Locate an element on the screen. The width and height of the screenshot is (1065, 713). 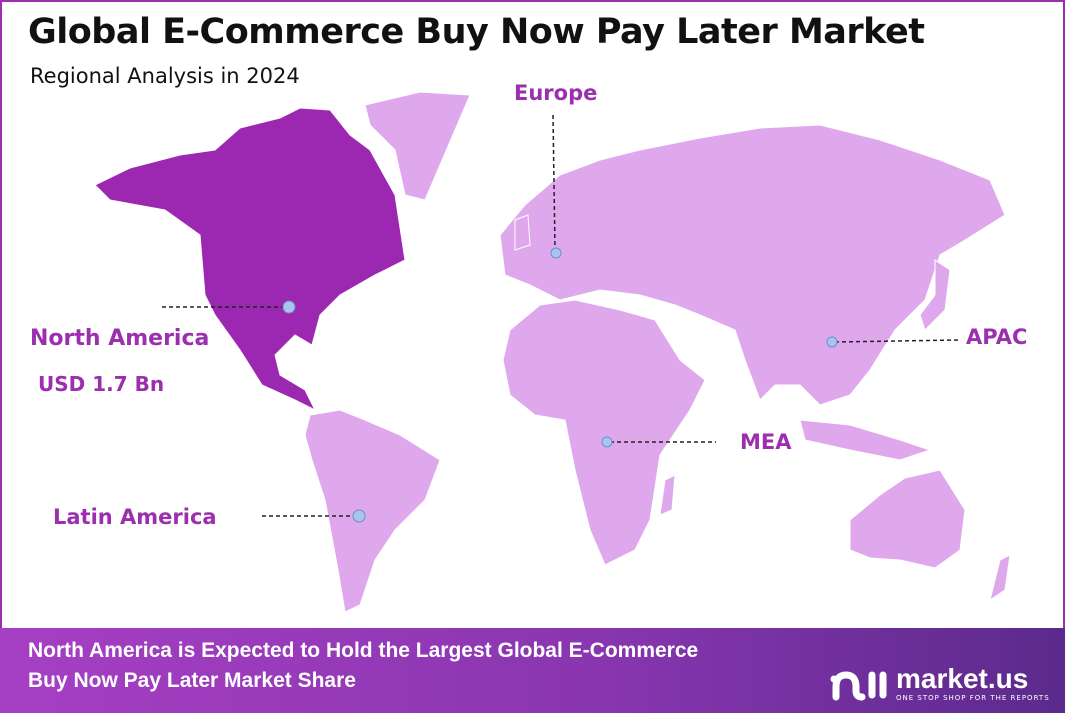
region-north-america is located at coordinates (250, 259).